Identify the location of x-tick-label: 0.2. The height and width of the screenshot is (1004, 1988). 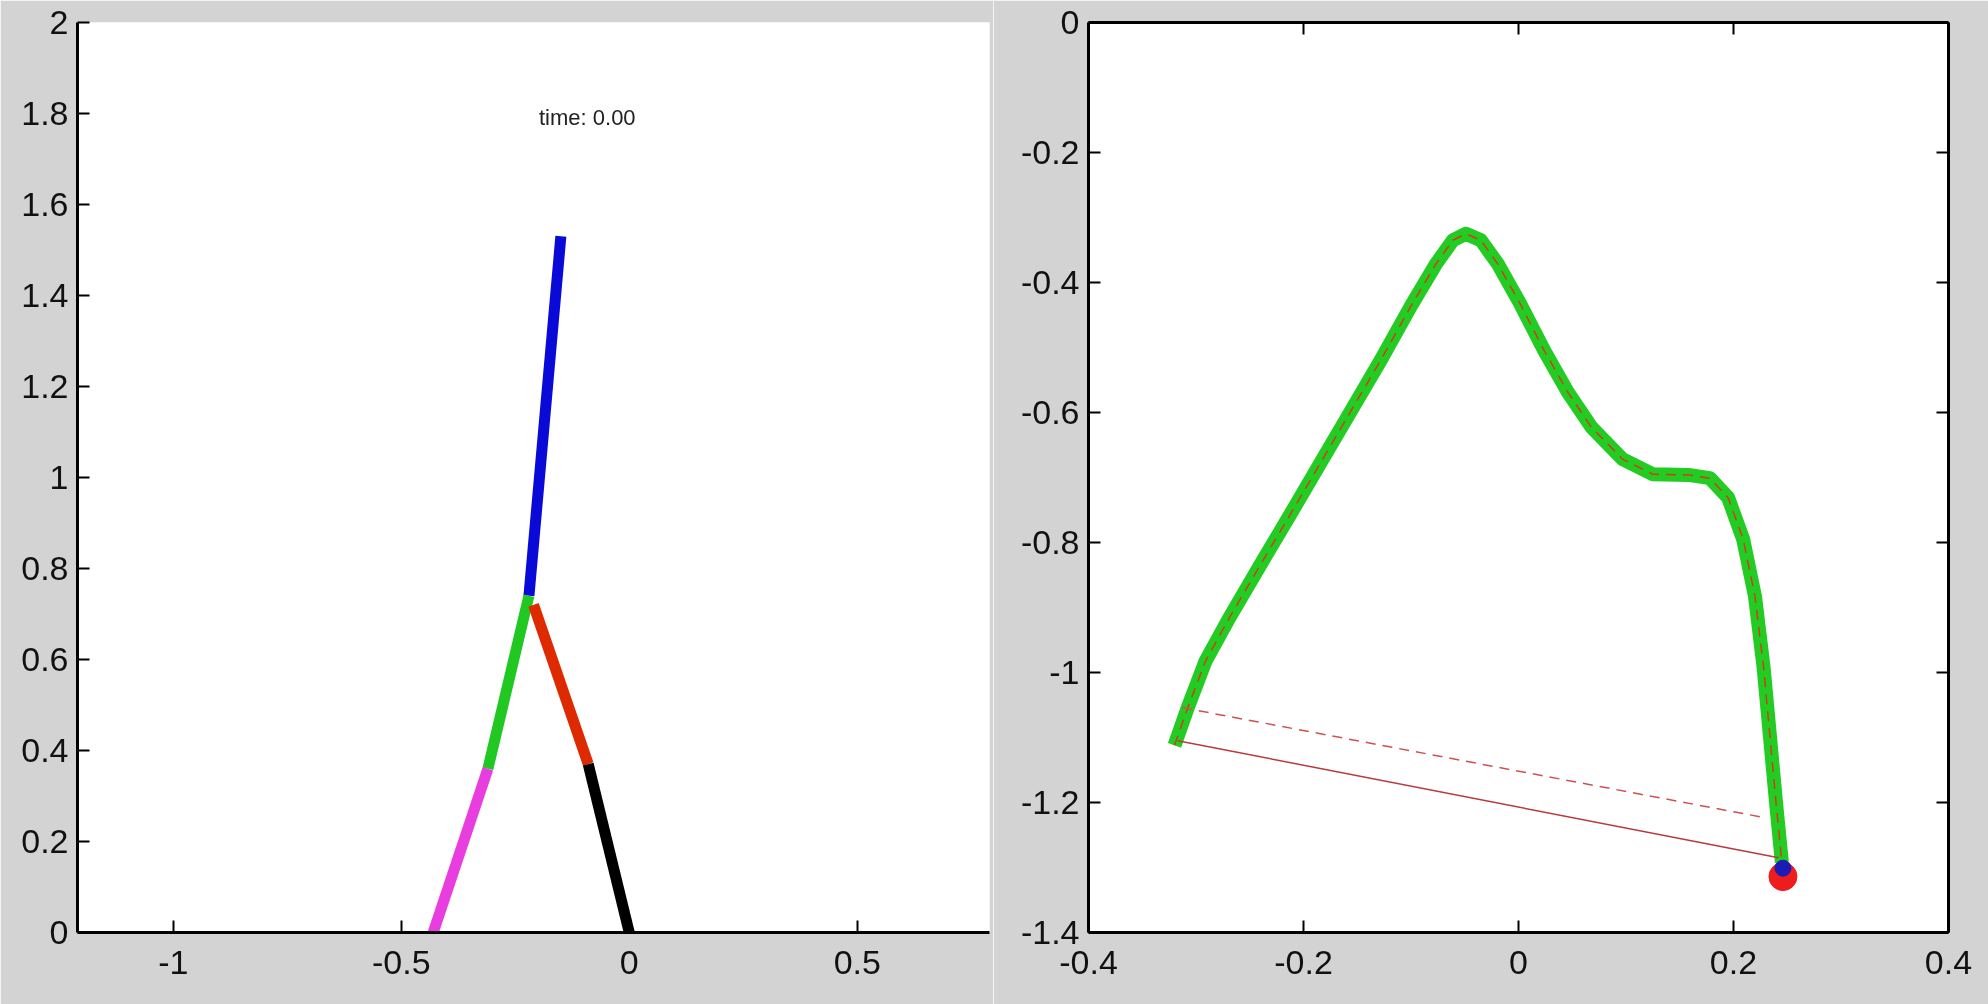
(1733, 961).